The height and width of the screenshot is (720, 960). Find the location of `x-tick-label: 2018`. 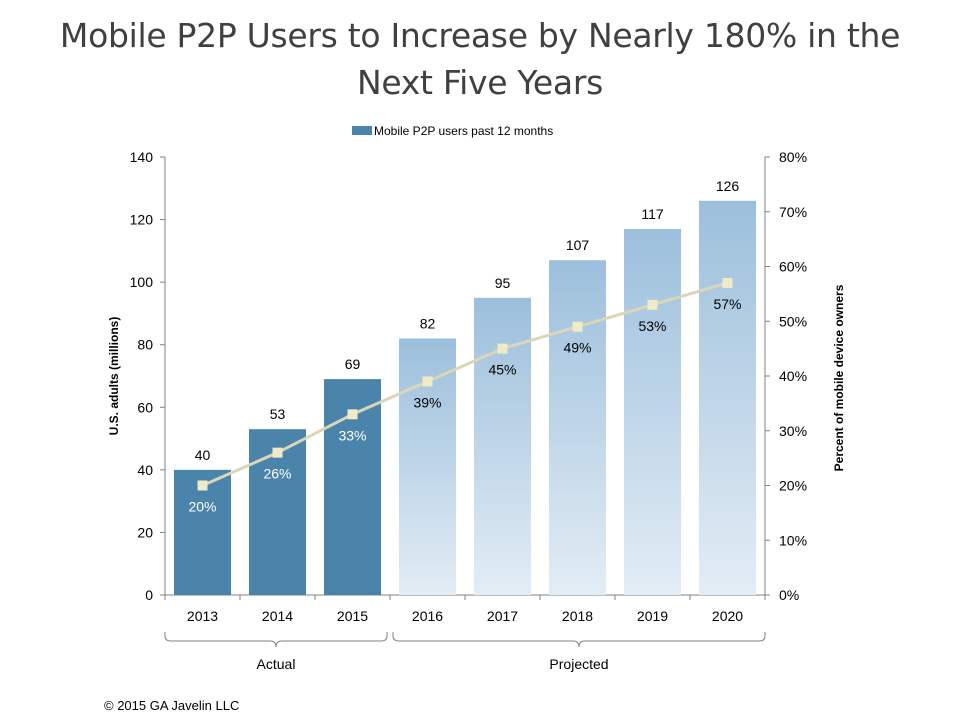

x-tick-label: 2018 is located at coordinates (577, 616).